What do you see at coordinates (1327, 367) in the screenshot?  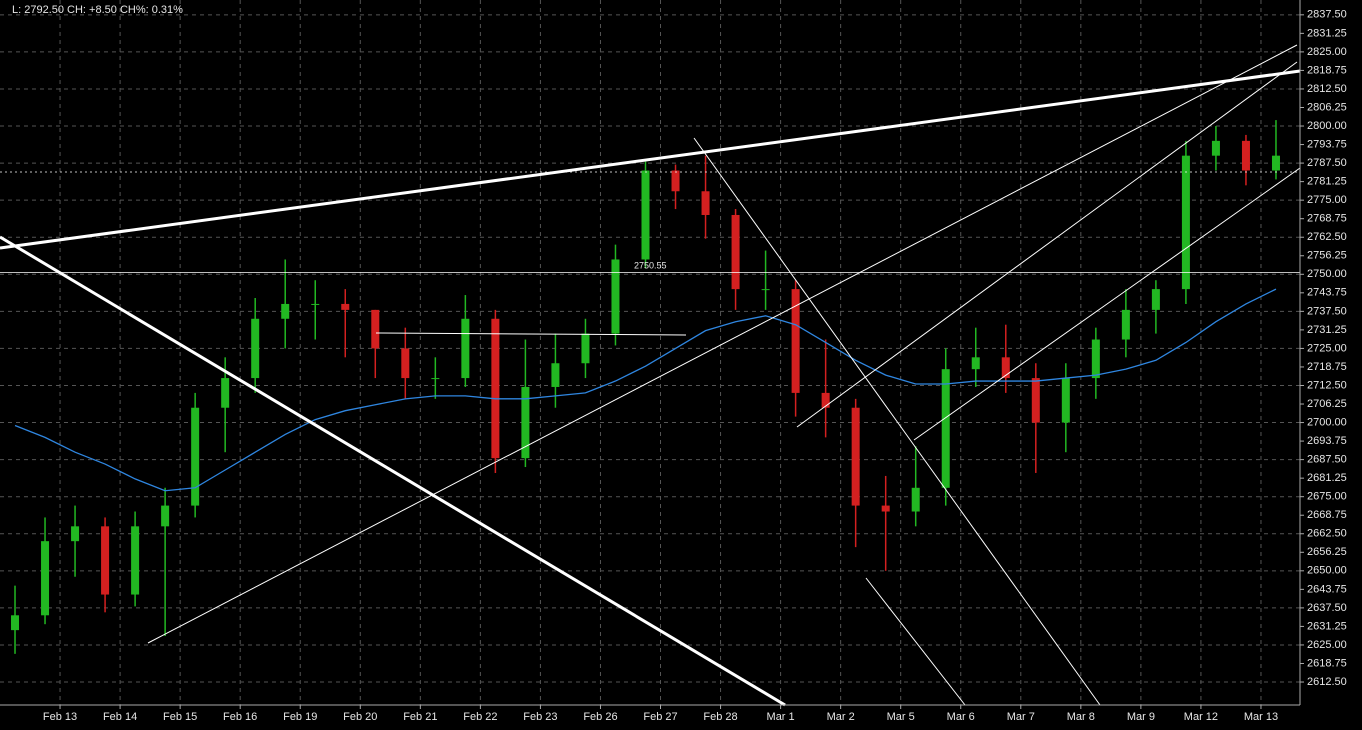 I see `y-tick-label: 2718.75` at bounding box center [1327, 367].